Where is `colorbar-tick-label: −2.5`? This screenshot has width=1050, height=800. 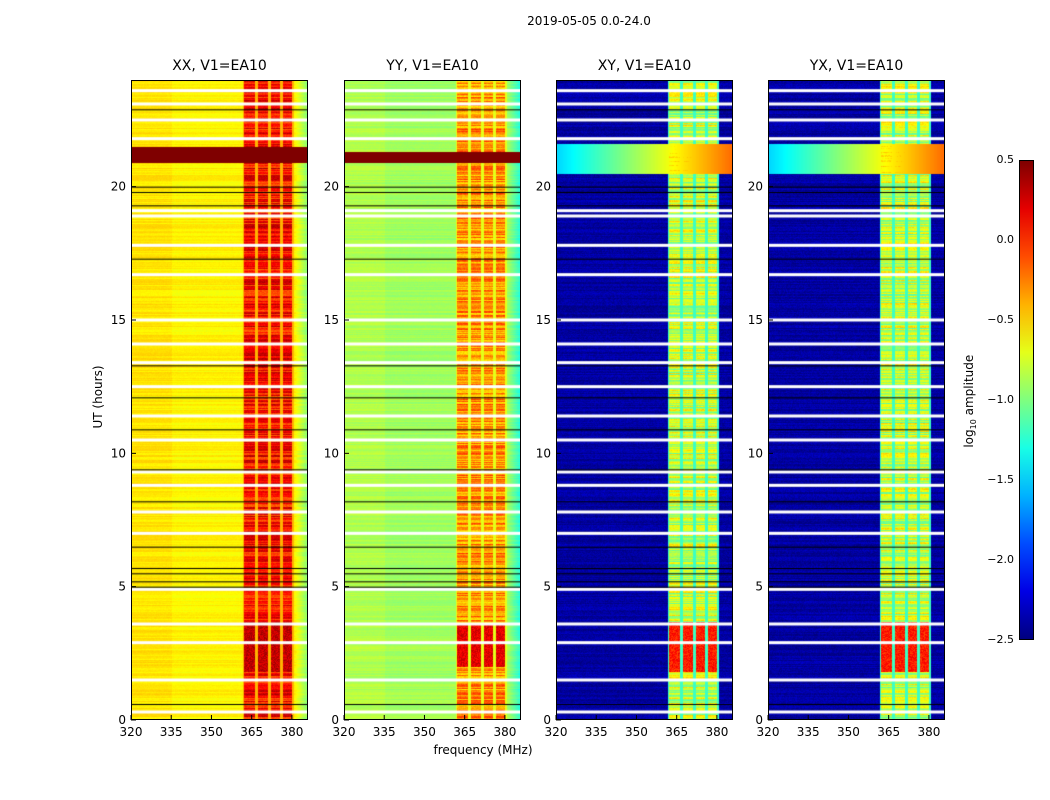
colorbar-tick-label: −2.5 is located at coordinates (1000, 639).